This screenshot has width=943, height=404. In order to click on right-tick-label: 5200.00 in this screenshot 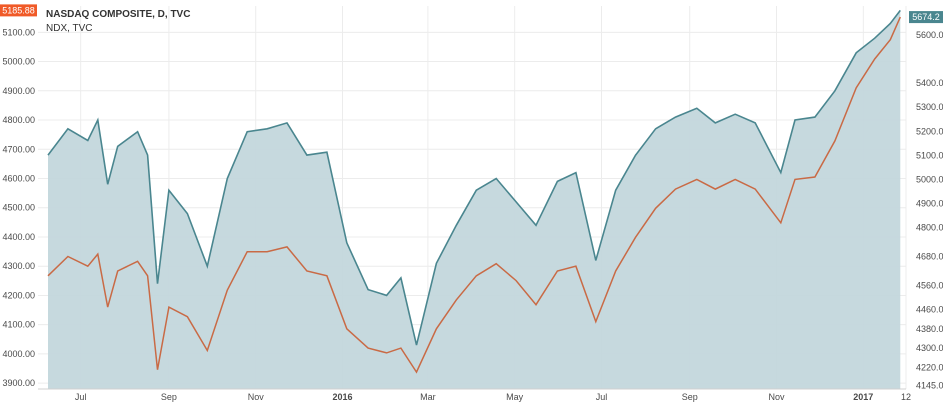, I will do `click(929, 131)`.